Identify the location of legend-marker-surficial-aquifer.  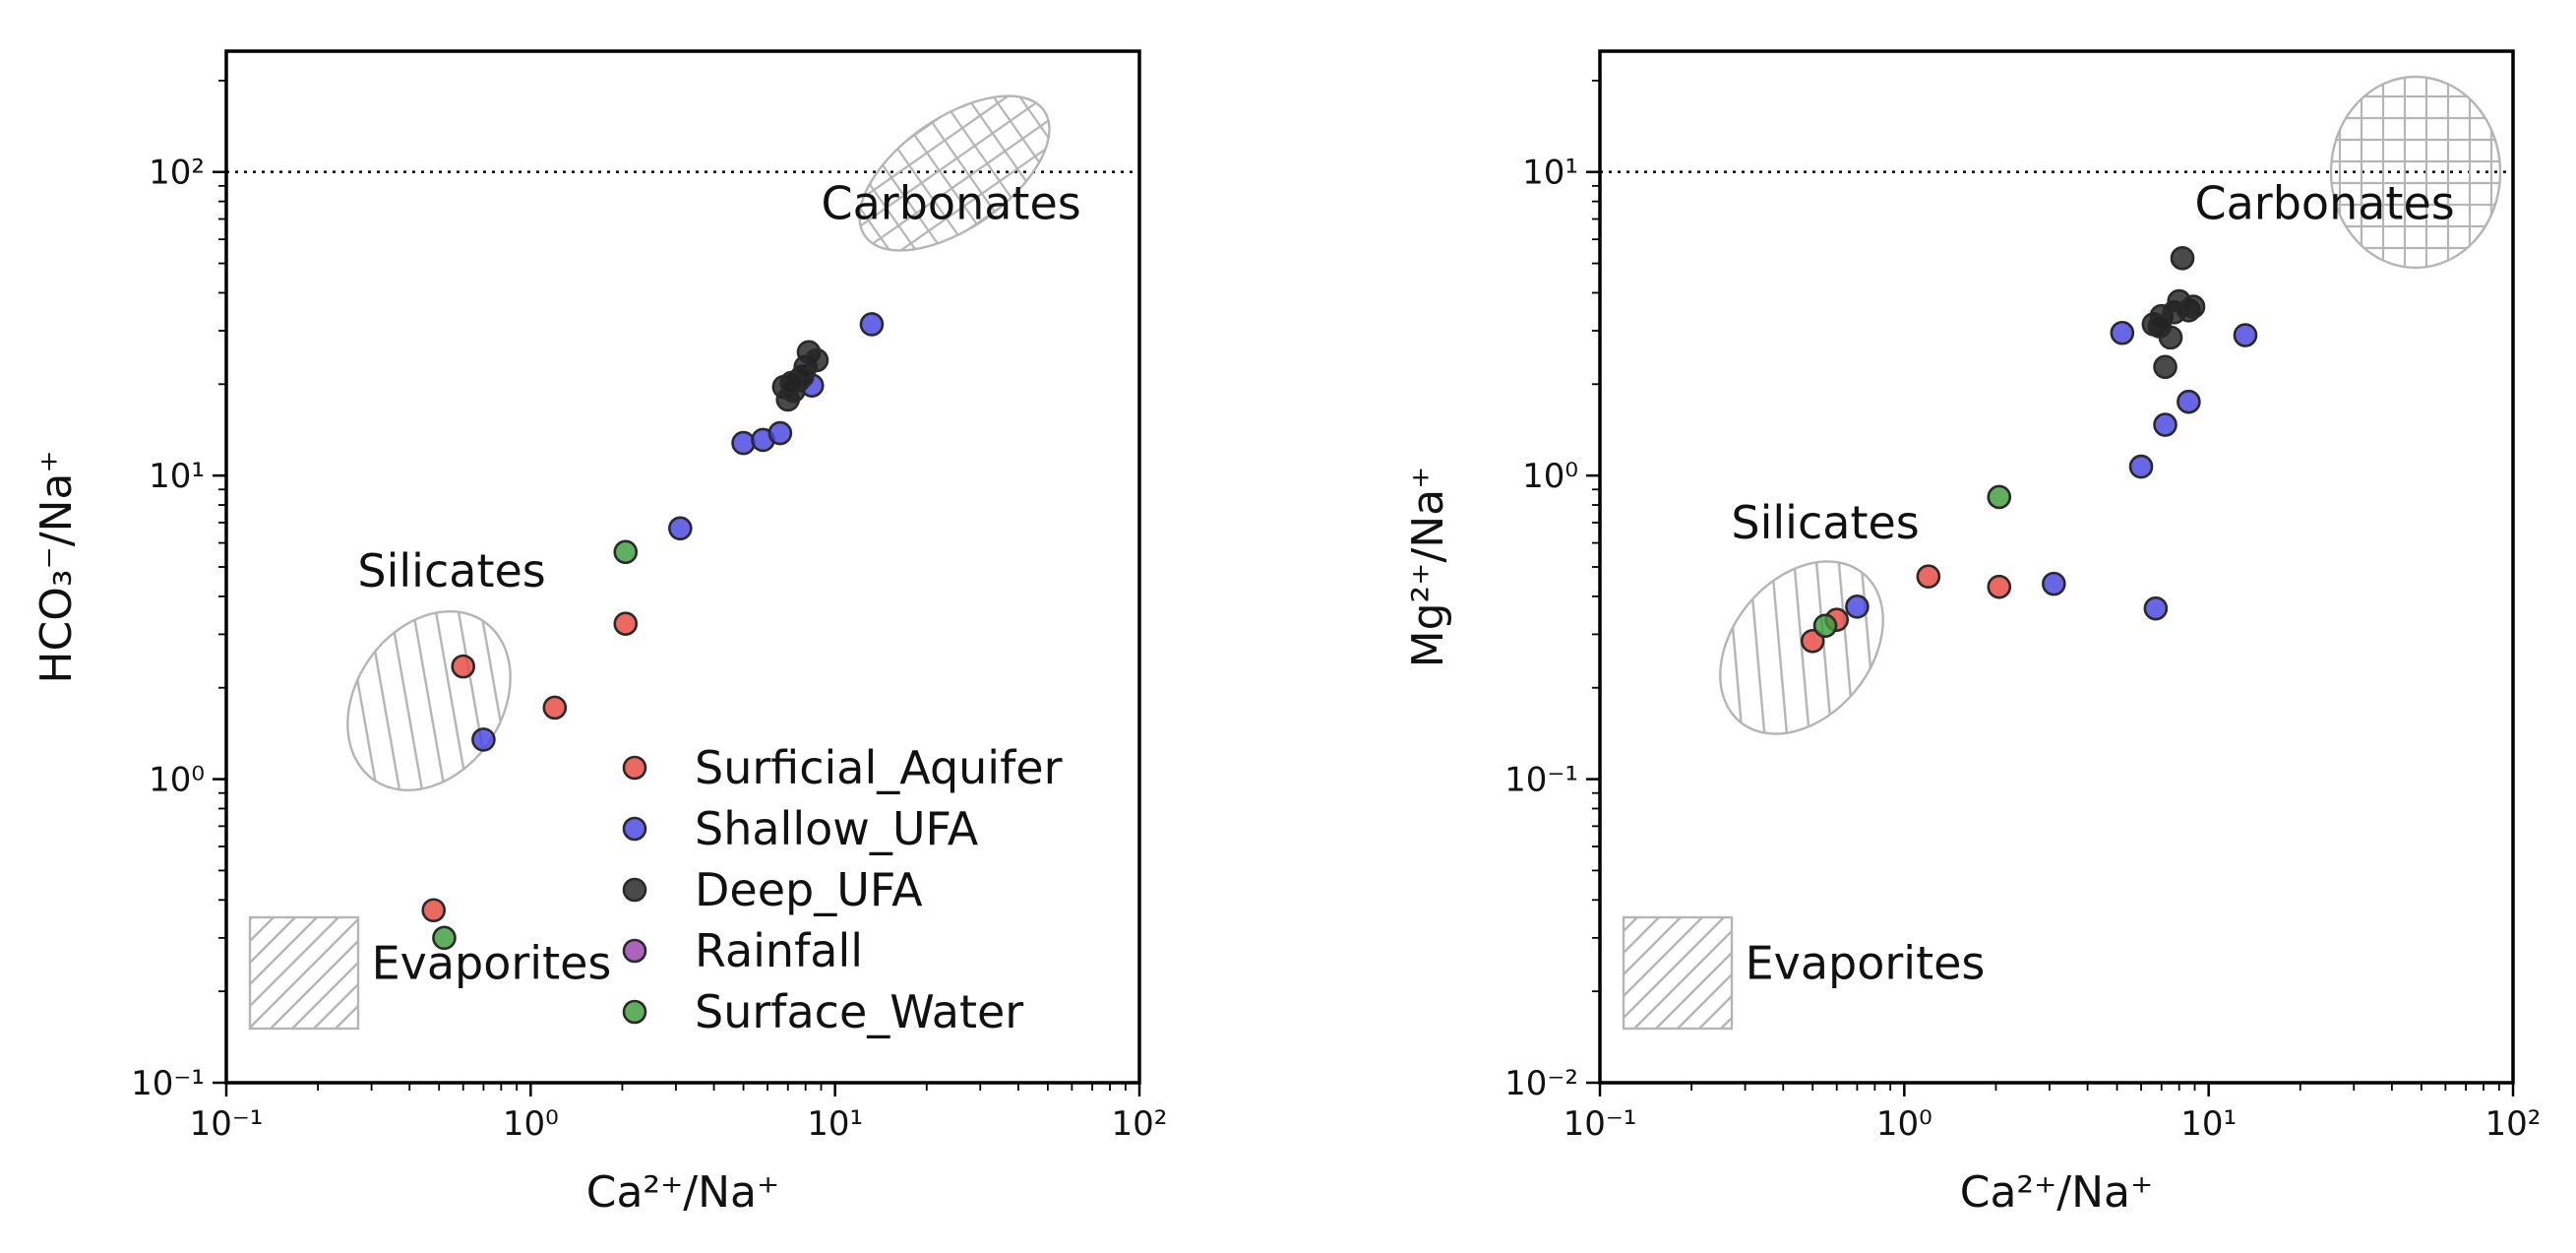
(634, 768).